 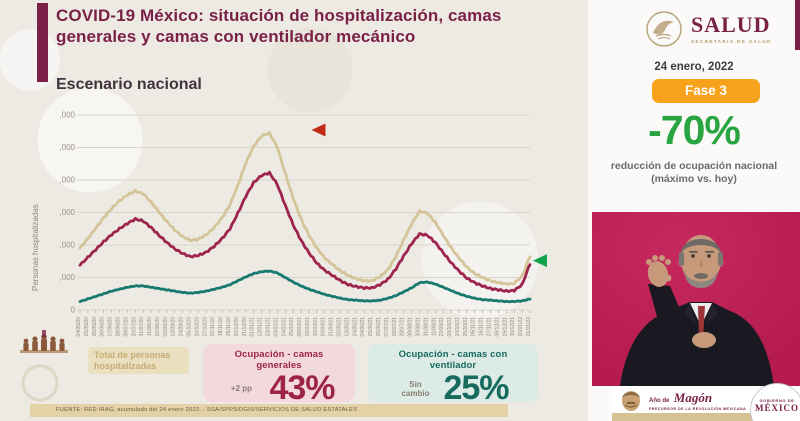 I want to click on salud-logo: SALUD SECRETARÍA DE SALUD, so click(x=708, y=29).